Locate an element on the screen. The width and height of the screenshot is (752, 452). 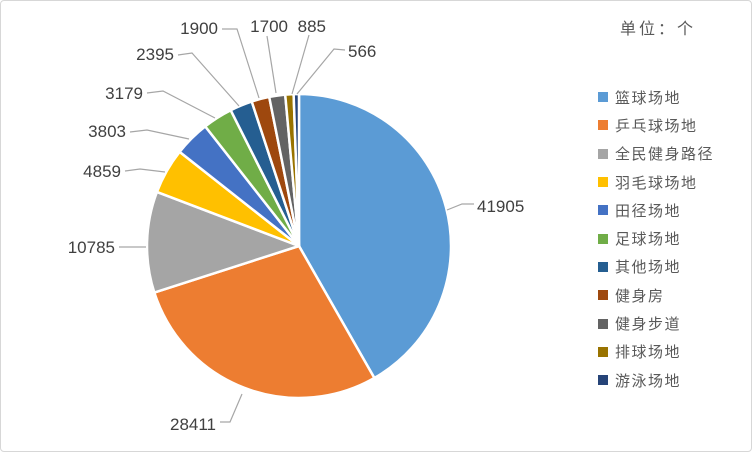
data-label-6: 3179 is located at coordinates (124, 93).